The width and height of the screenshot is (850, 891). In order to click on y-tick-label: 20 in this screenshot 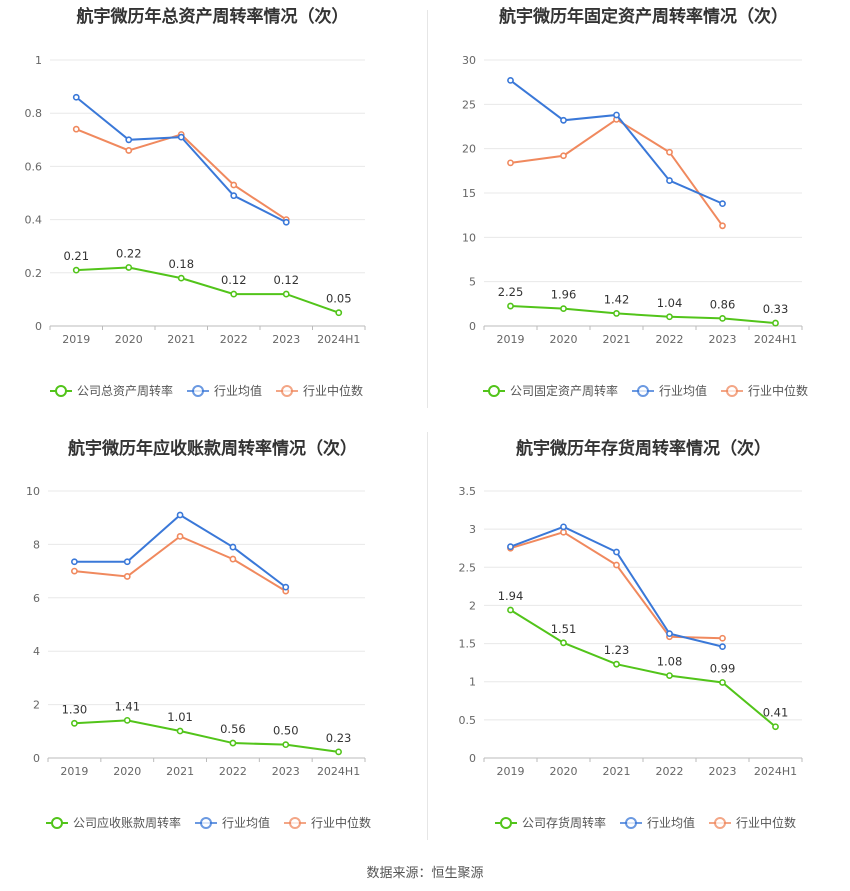, I will do `click(469, 149)`.